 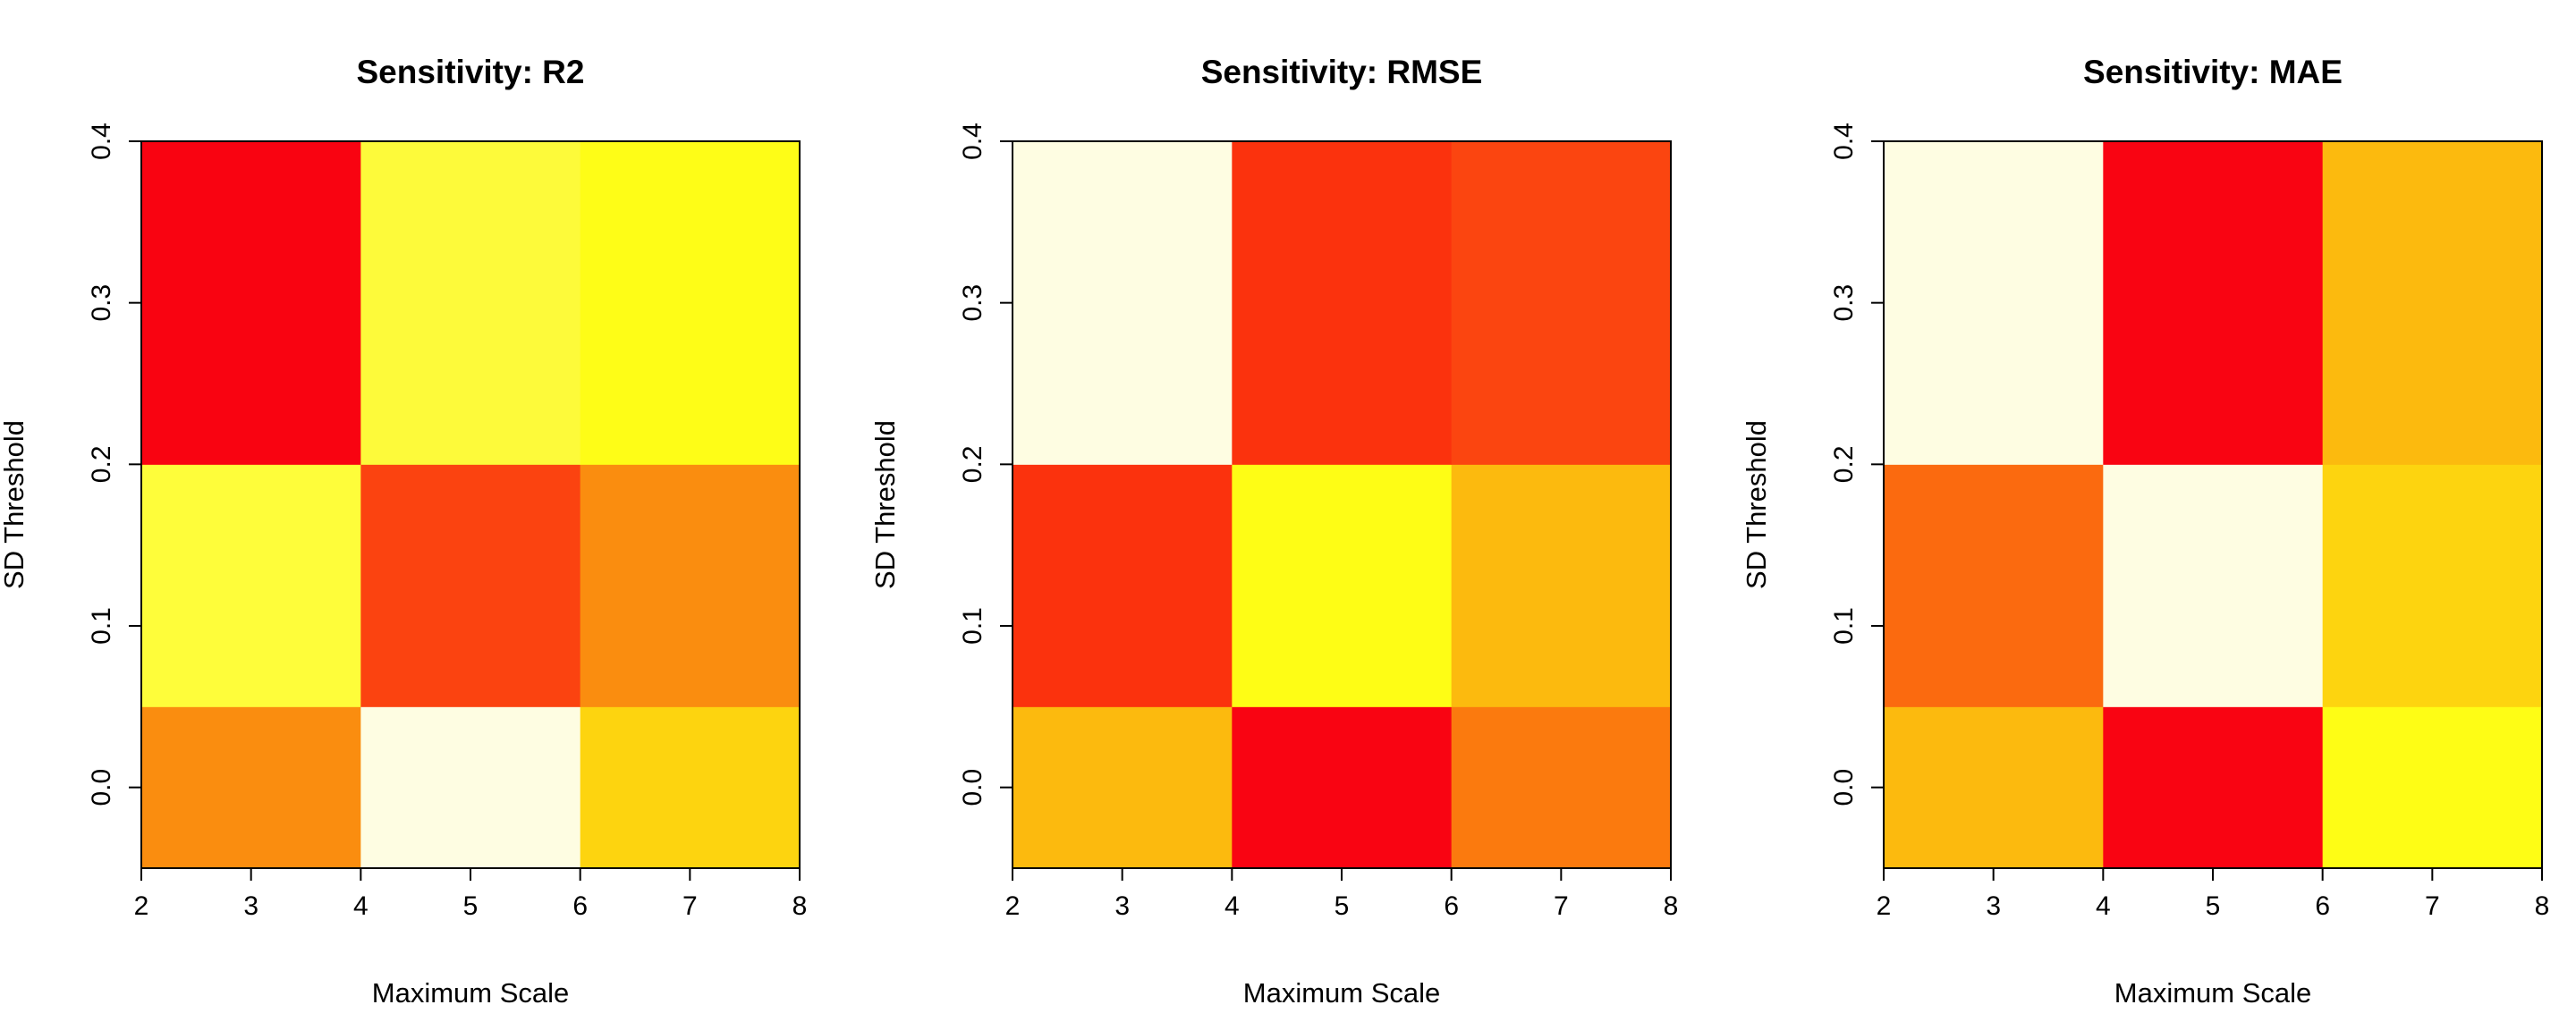 I want to click on chart-title: Sensitivity: R2, so click(x=471, y=72).